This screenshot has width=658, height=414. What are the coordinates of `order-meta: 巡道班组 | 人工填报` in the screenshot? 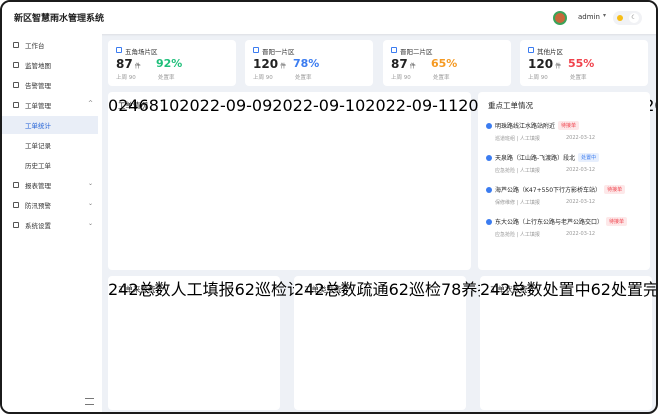 It's located at (517, 139).